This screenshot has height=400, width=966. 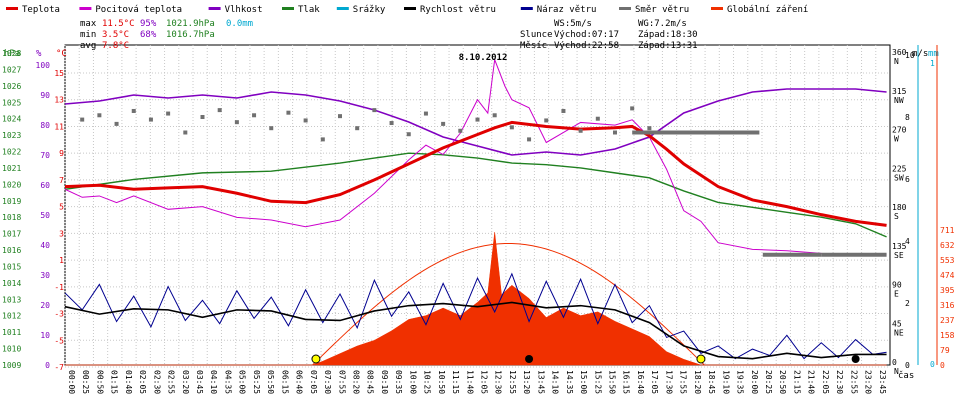 What do you see at coordinates (945, 350) in the screenshot?
I see `rad-tick: 79` at bounding box center [945, 350].